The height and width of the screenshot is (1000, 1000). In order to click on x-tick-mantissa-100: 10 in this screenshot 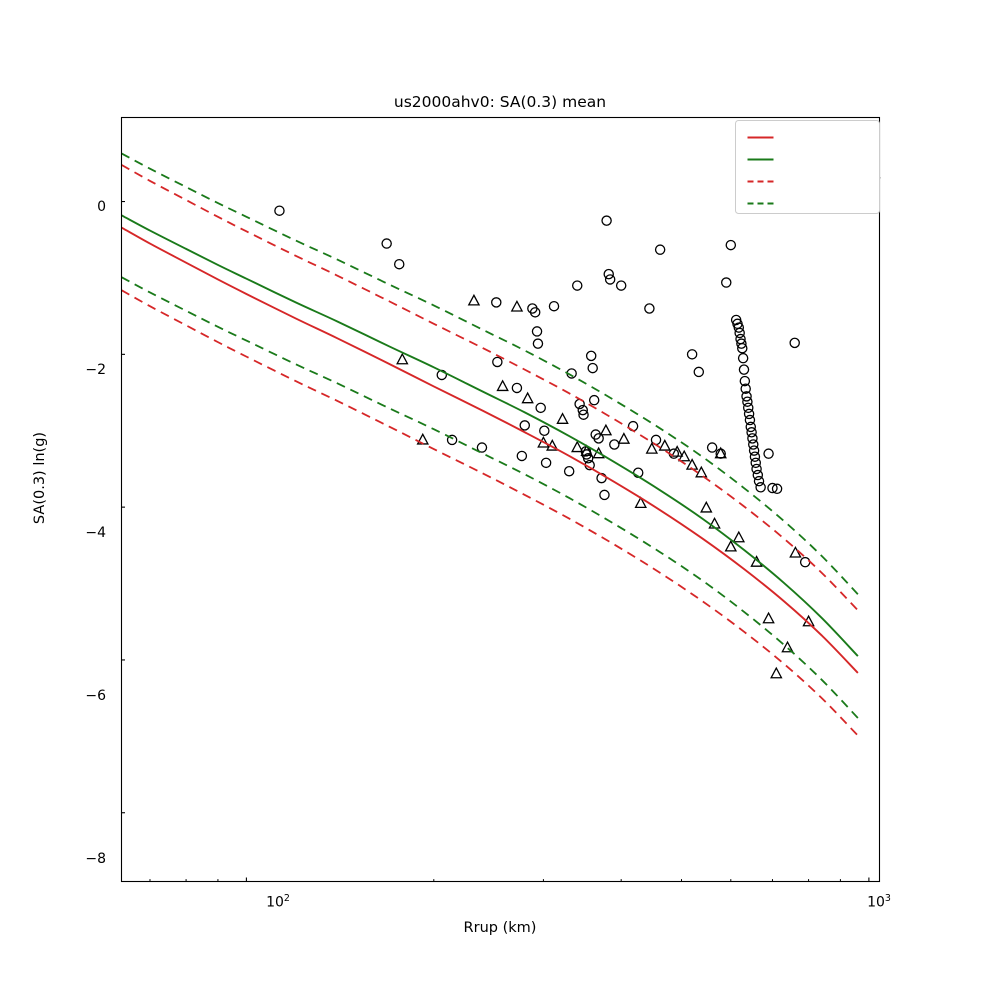, I will do `click(275, 902)`.